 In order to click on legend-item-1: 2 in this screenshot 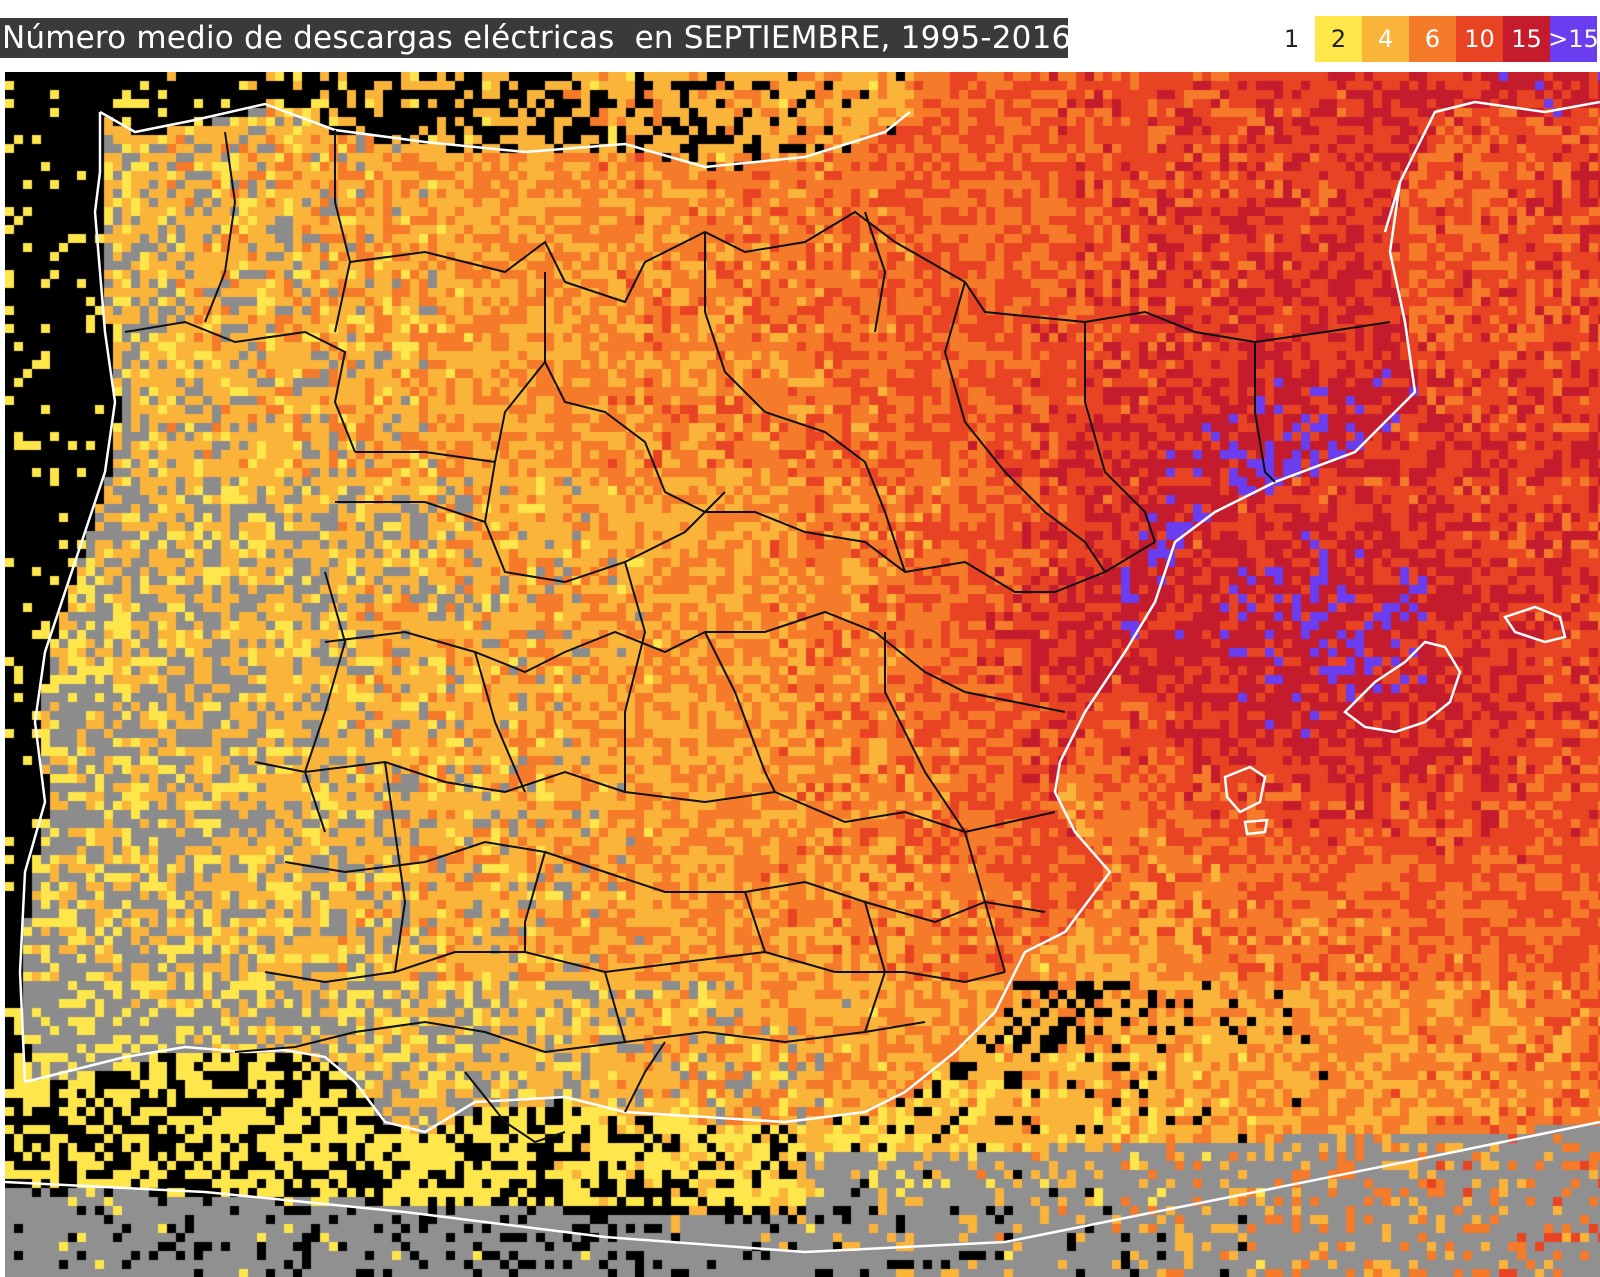, I will do `click(1338, 39)`.